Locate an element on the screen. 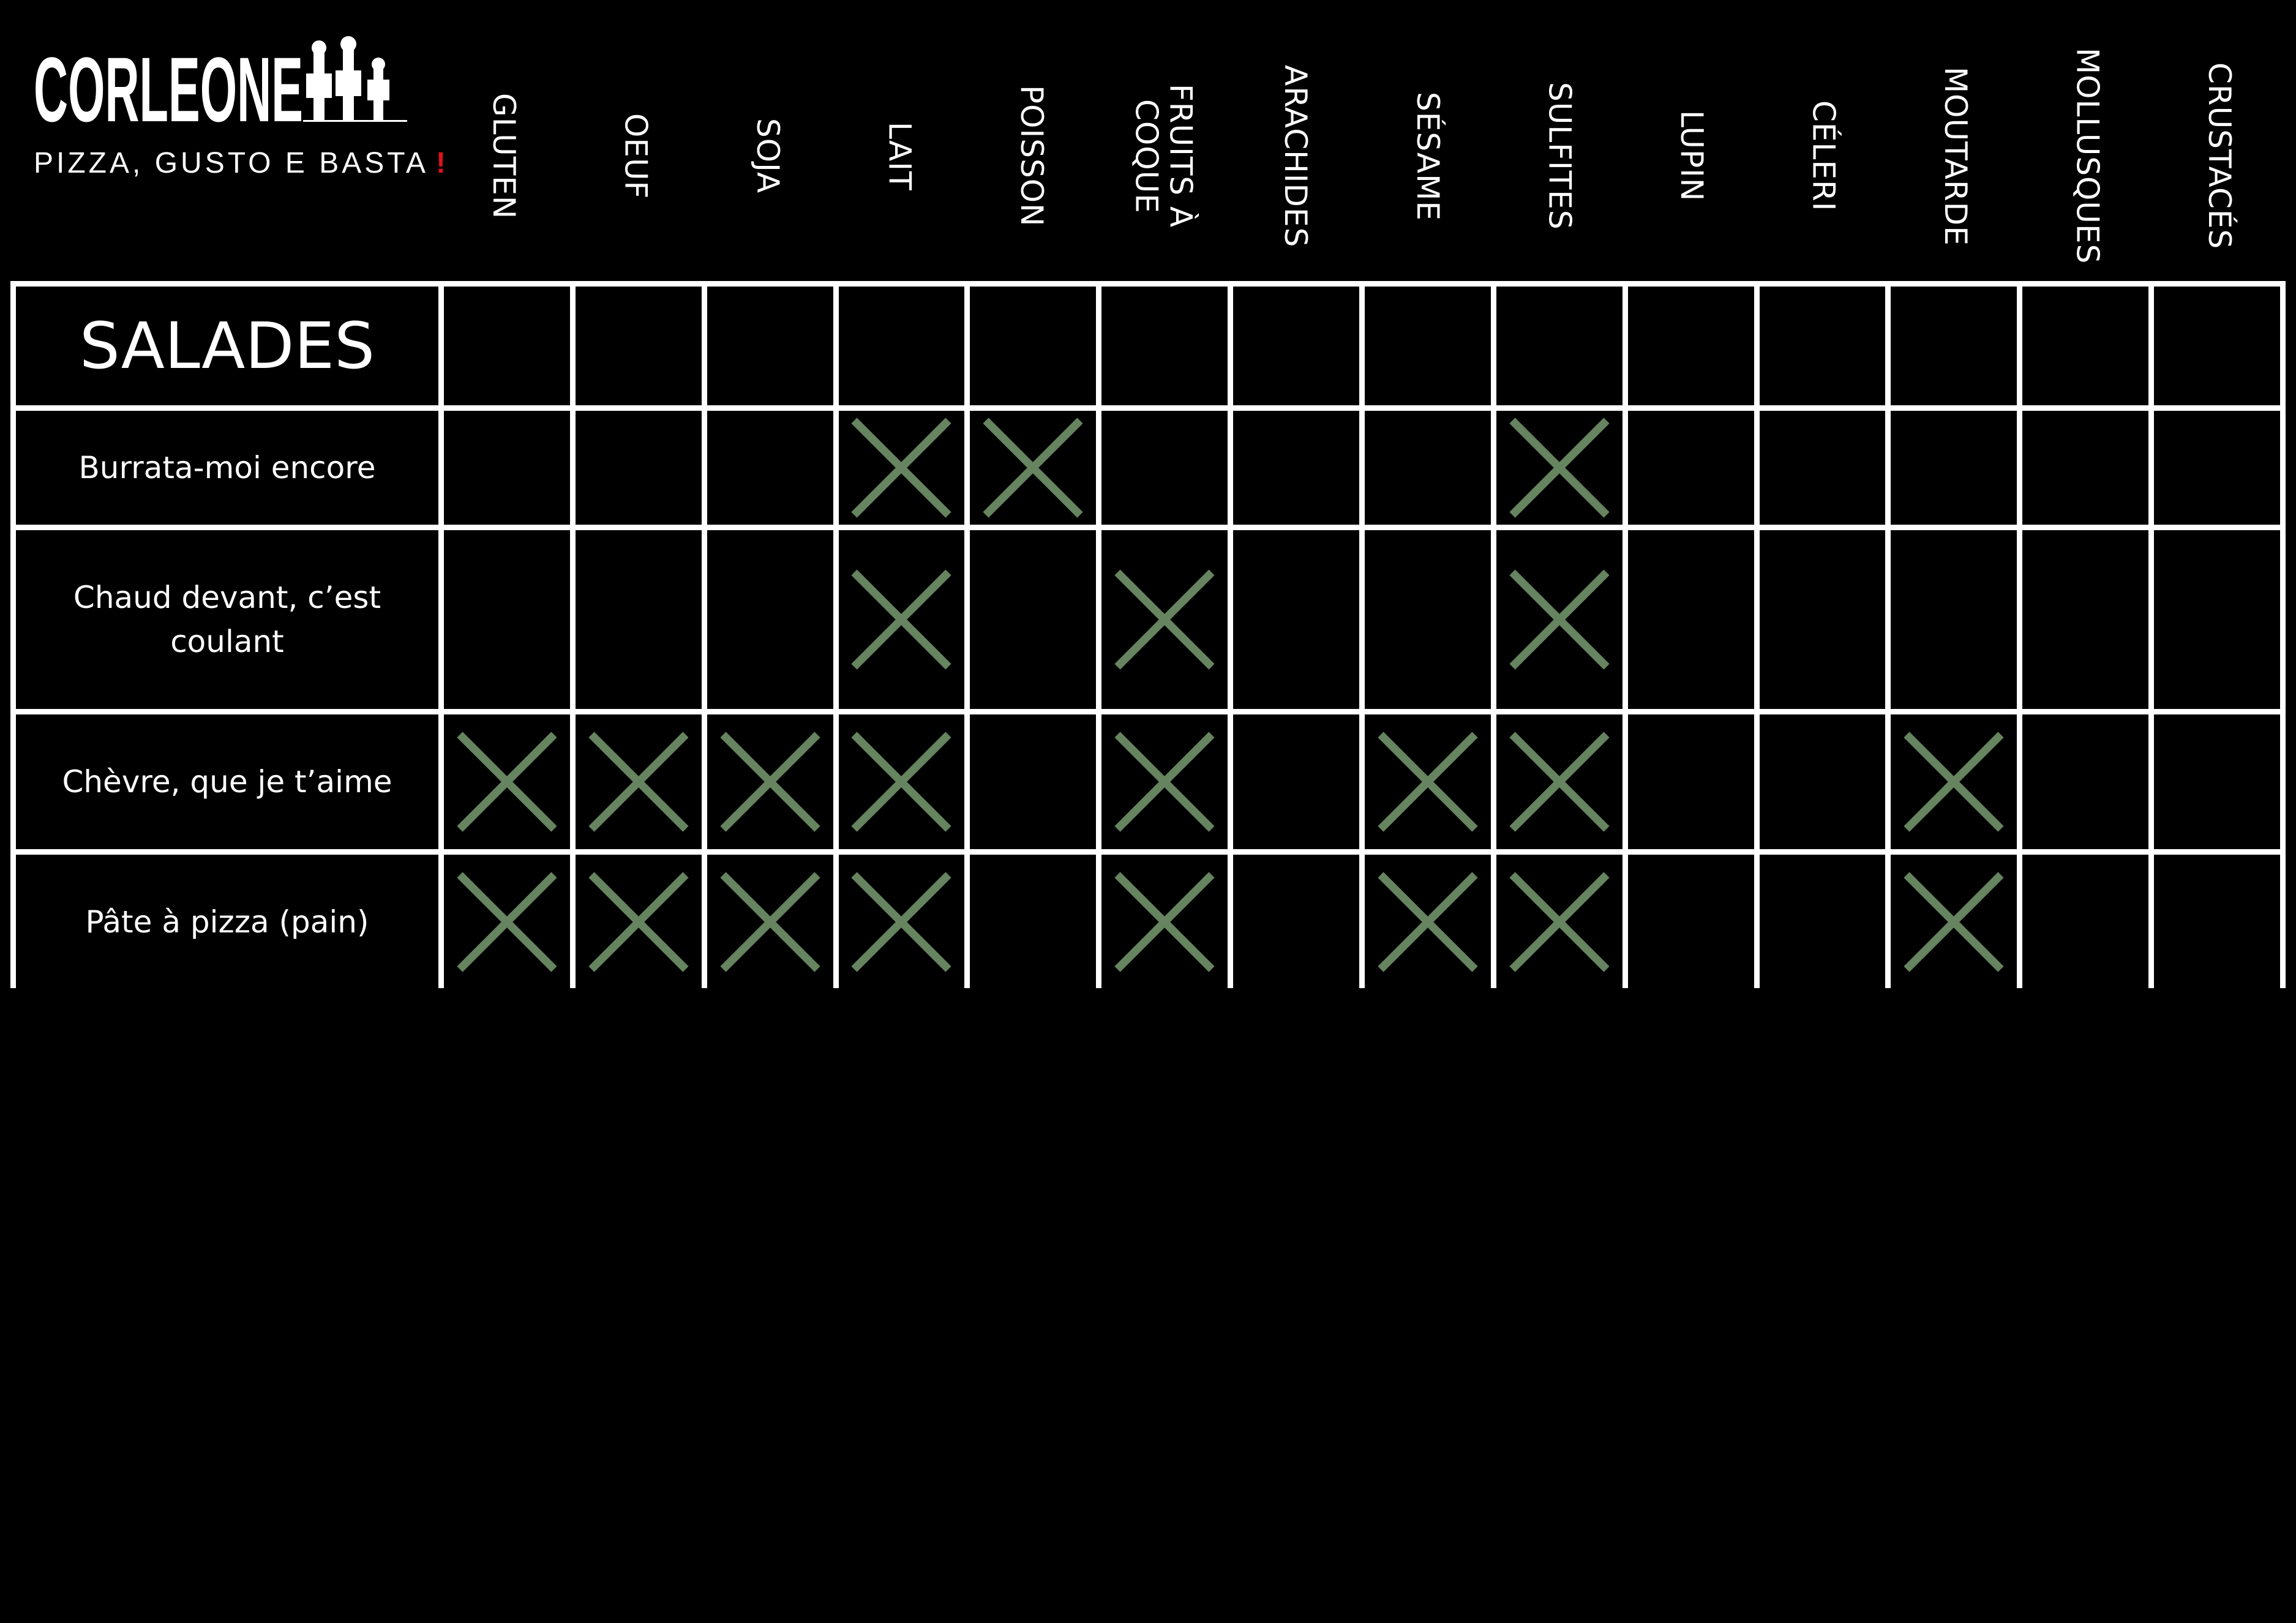 The width and height of the screenshot is (2296, 1623). column-header: SOJA is located at coordinates (768, 156).